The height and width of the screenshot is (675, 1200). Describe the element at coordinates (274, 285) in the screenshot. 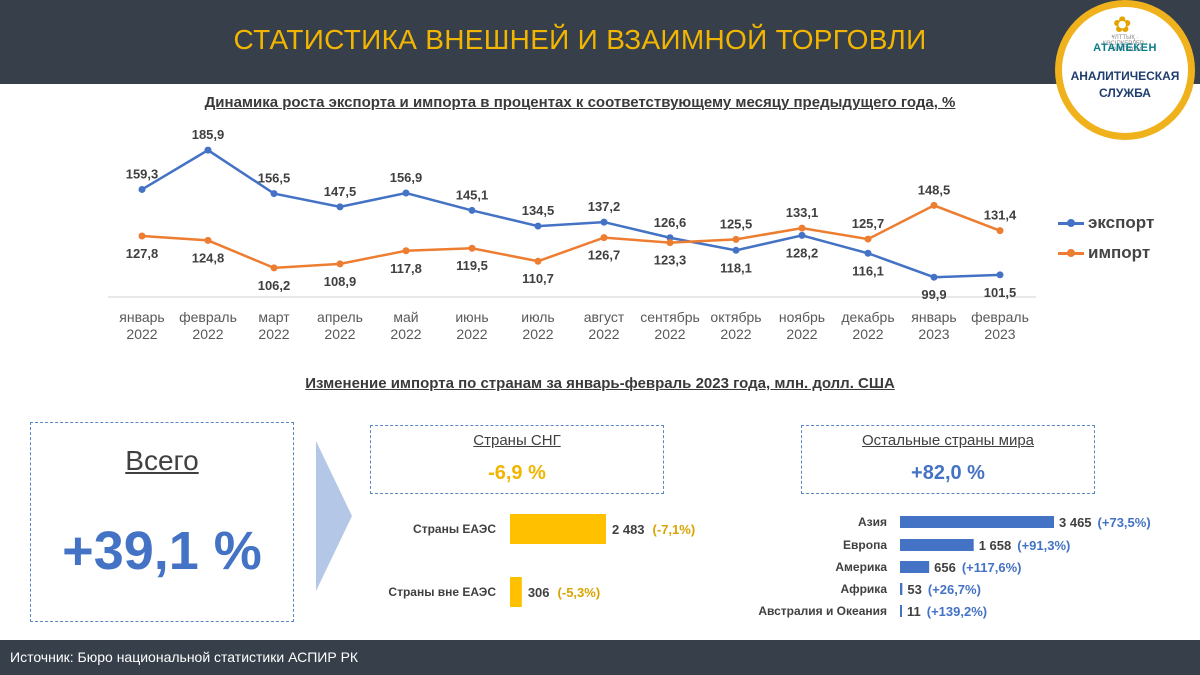

I see `data-label-import: 106,2` at that location.